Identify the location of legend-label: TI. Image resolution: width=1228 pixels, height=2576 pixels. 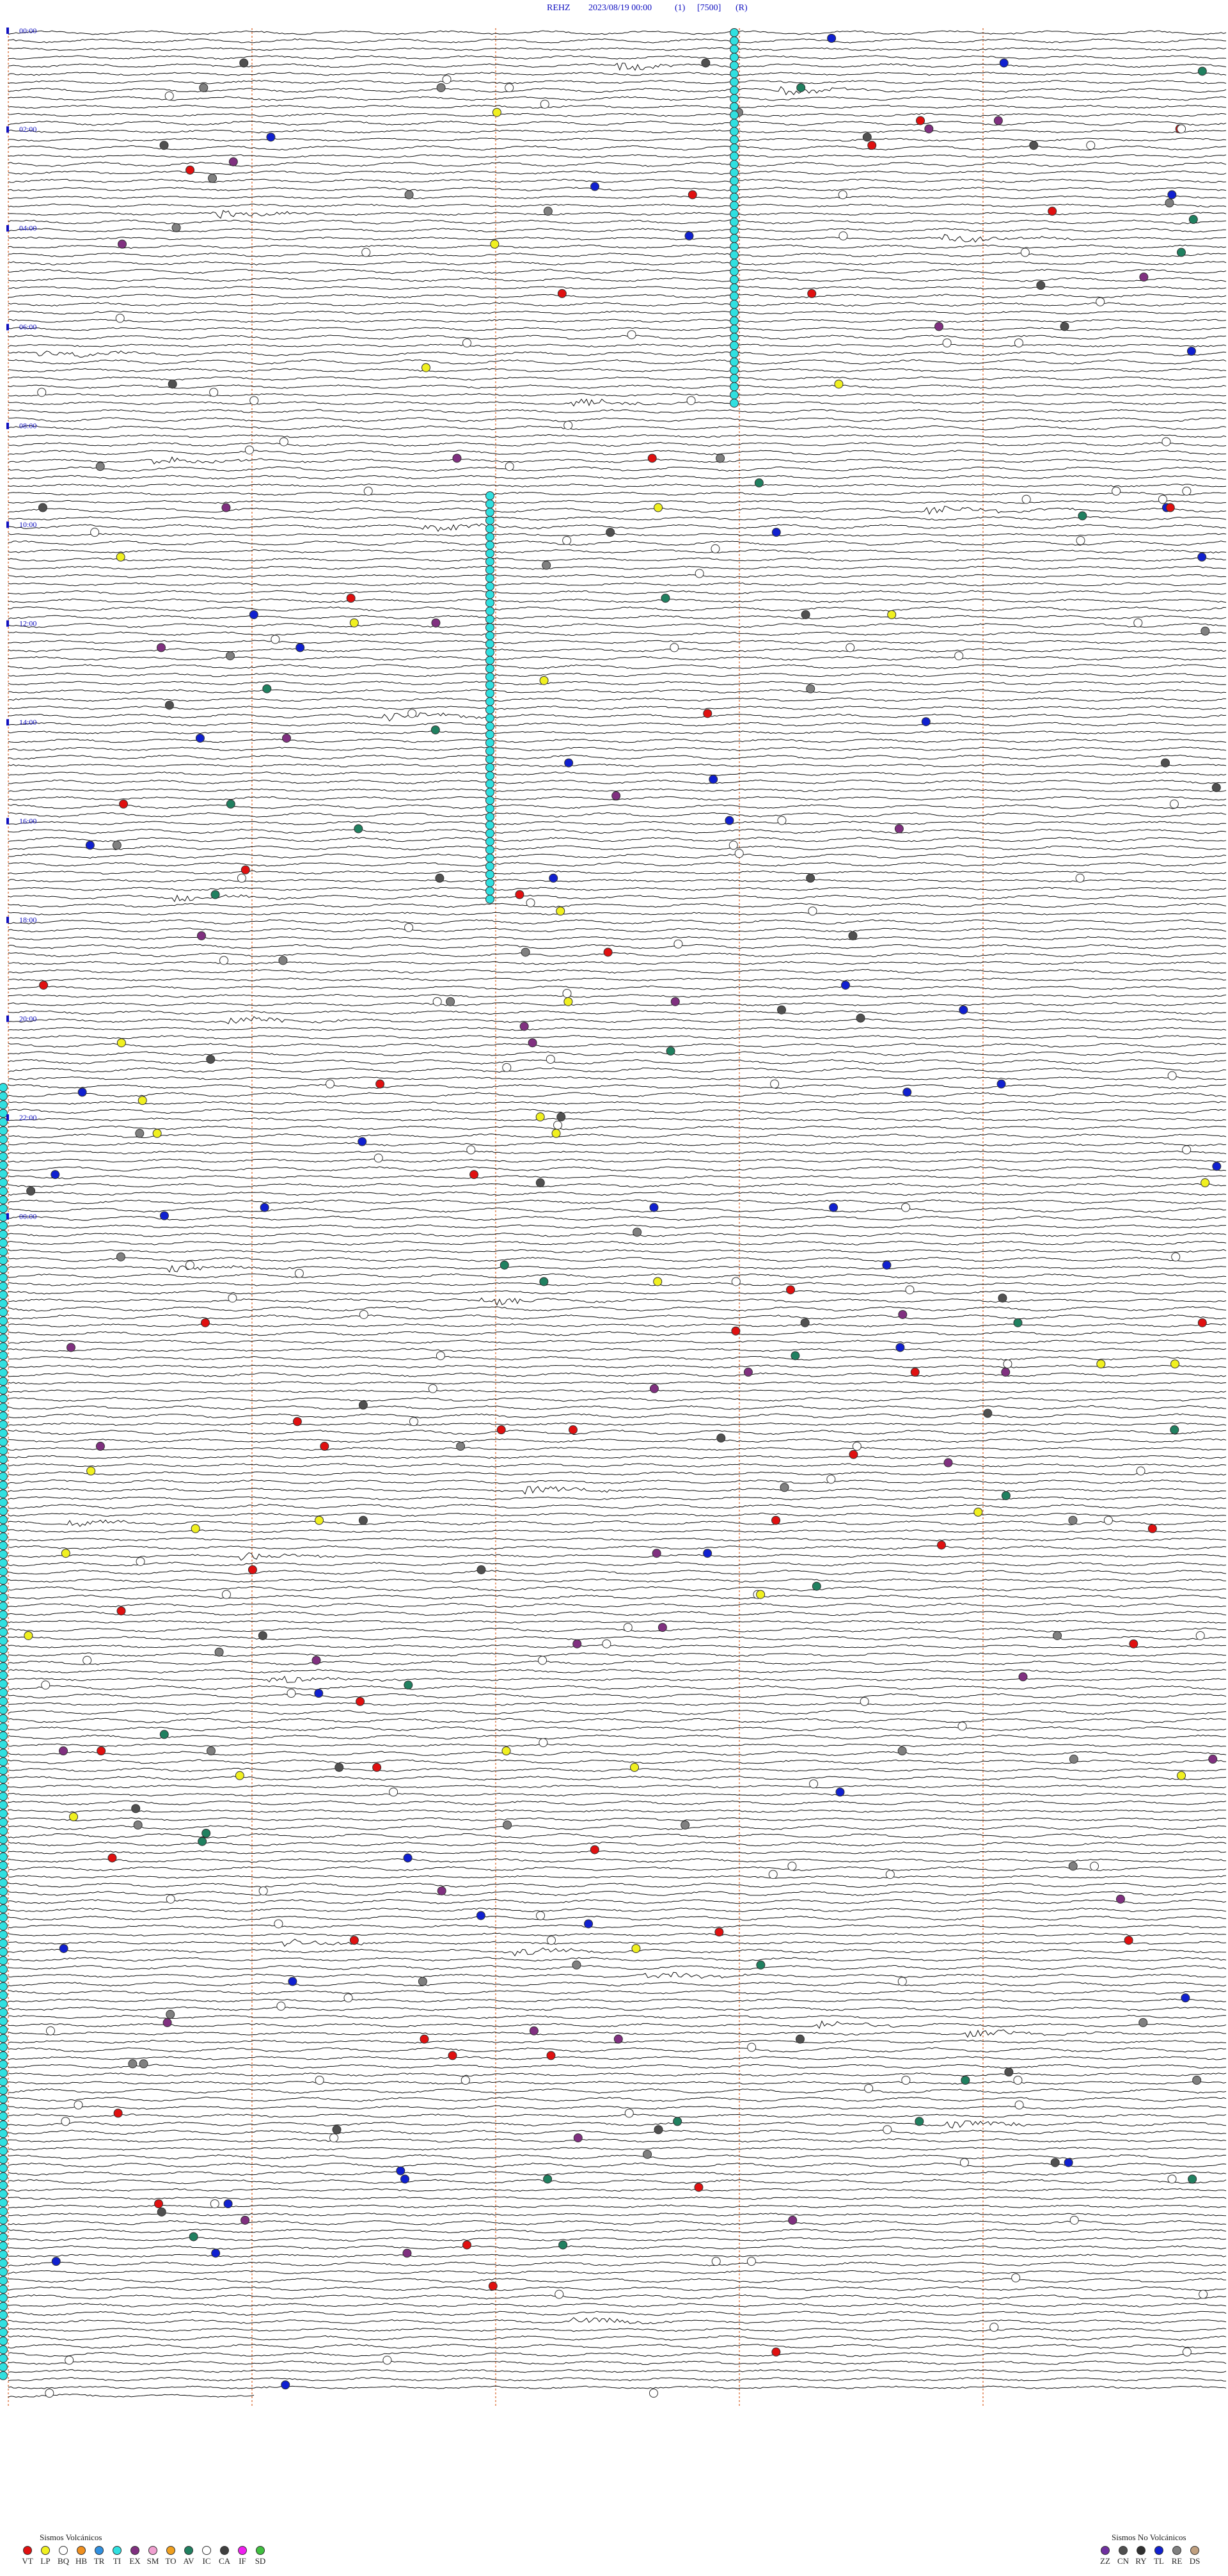
(117, 2561).